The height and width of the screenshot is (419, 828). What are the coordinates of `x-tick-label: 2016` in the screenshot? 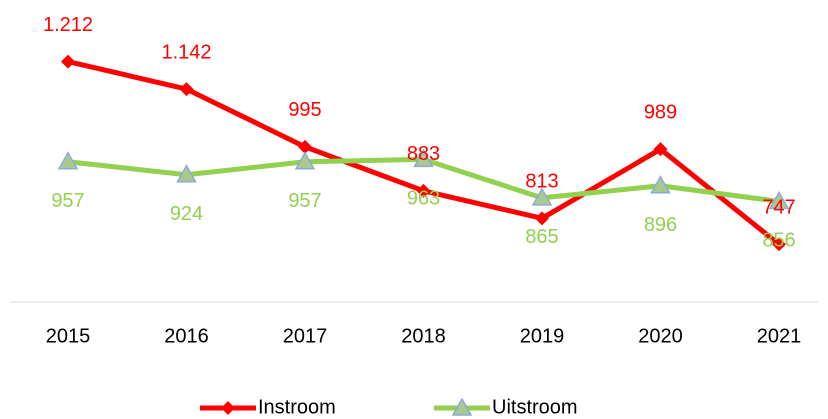 It's located at (186, 336).